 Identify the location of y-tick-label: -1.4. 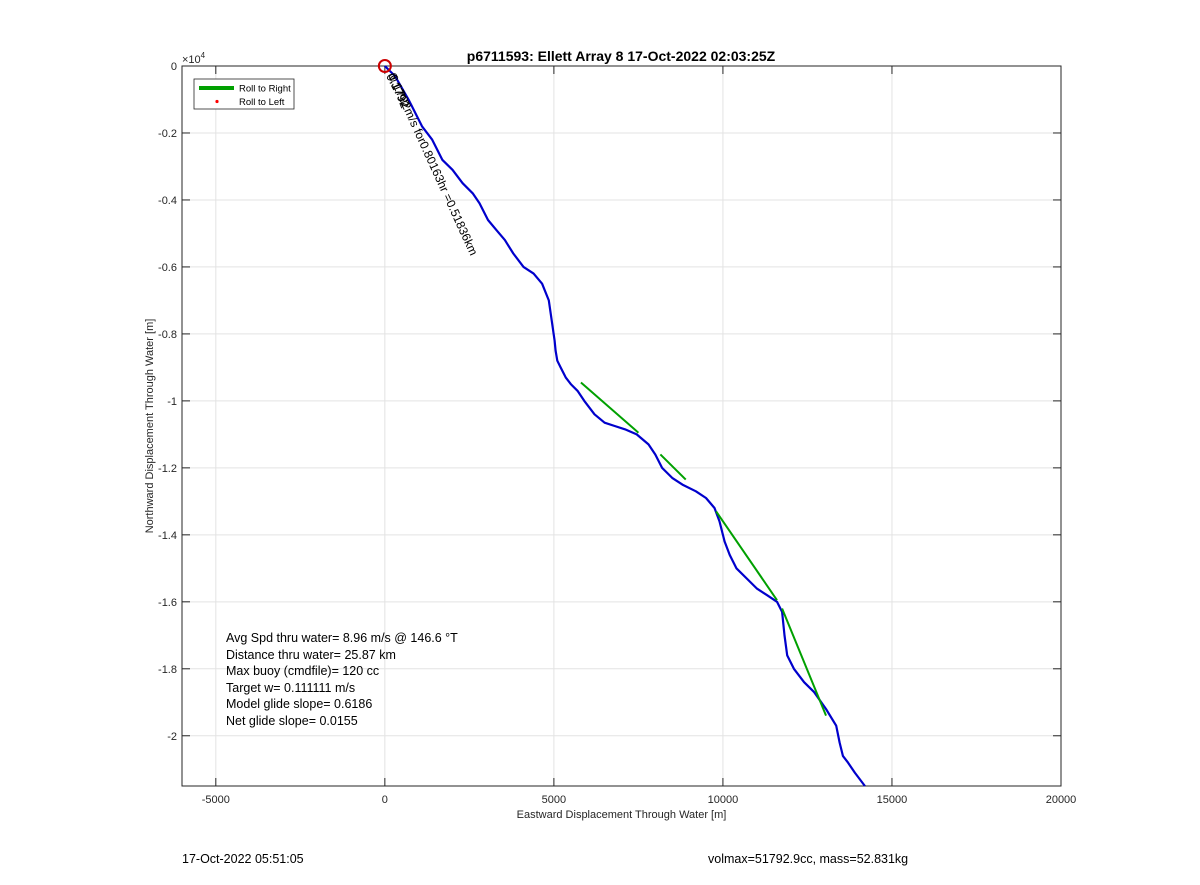
(167, 536).